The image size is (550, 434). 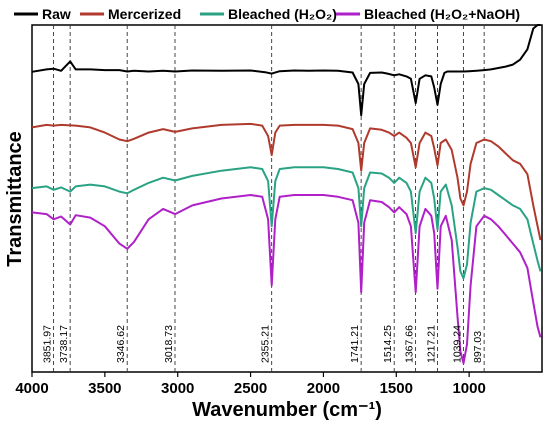 What do you see at coordinates (287, 410) in the screenshot?
I see `x-axis-title: Wavenumber (cm⁻¹)` at bounding box center [287, 410].